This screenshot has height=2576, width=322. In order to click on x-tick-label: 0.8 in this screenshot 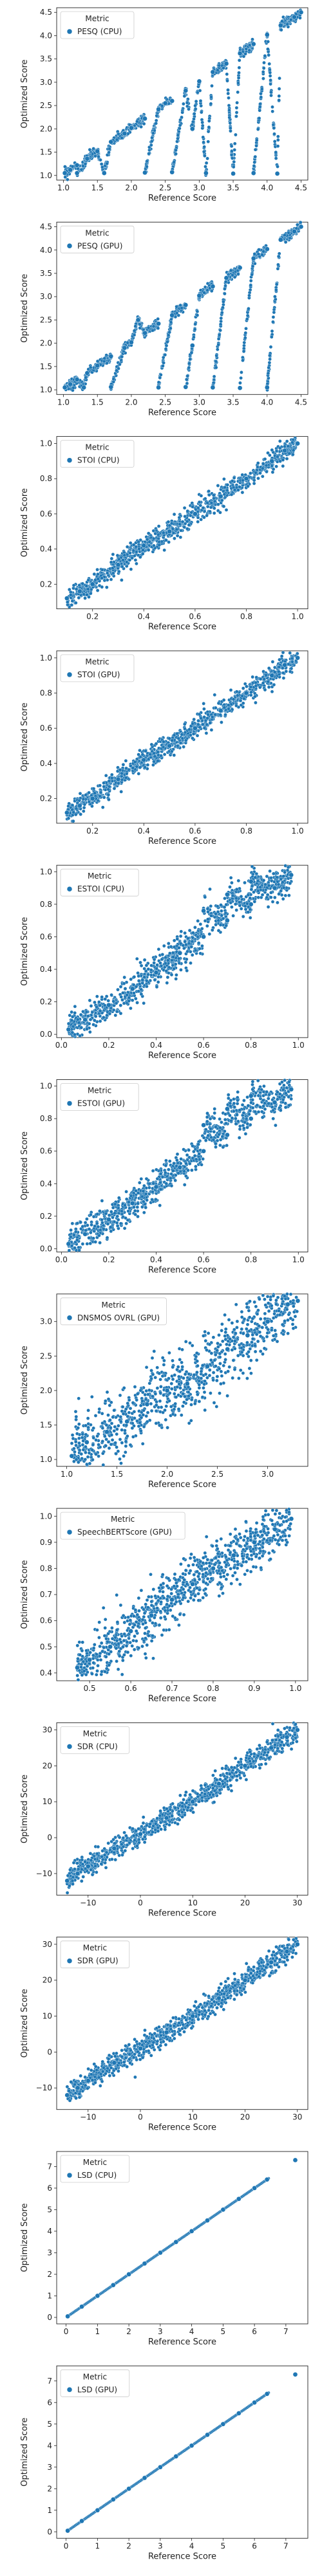, I will do `click(246, 616)`.